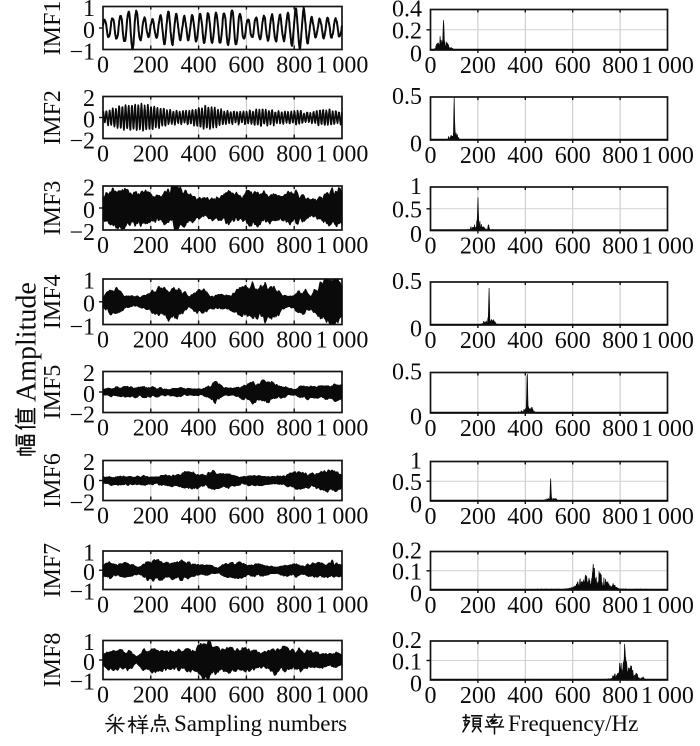 Image resolution: width=700 pixels, height=746 pixels. Describe the element at coordinates (53, 301) in the screenshot. I see `svg-text: IMF4` at that location.